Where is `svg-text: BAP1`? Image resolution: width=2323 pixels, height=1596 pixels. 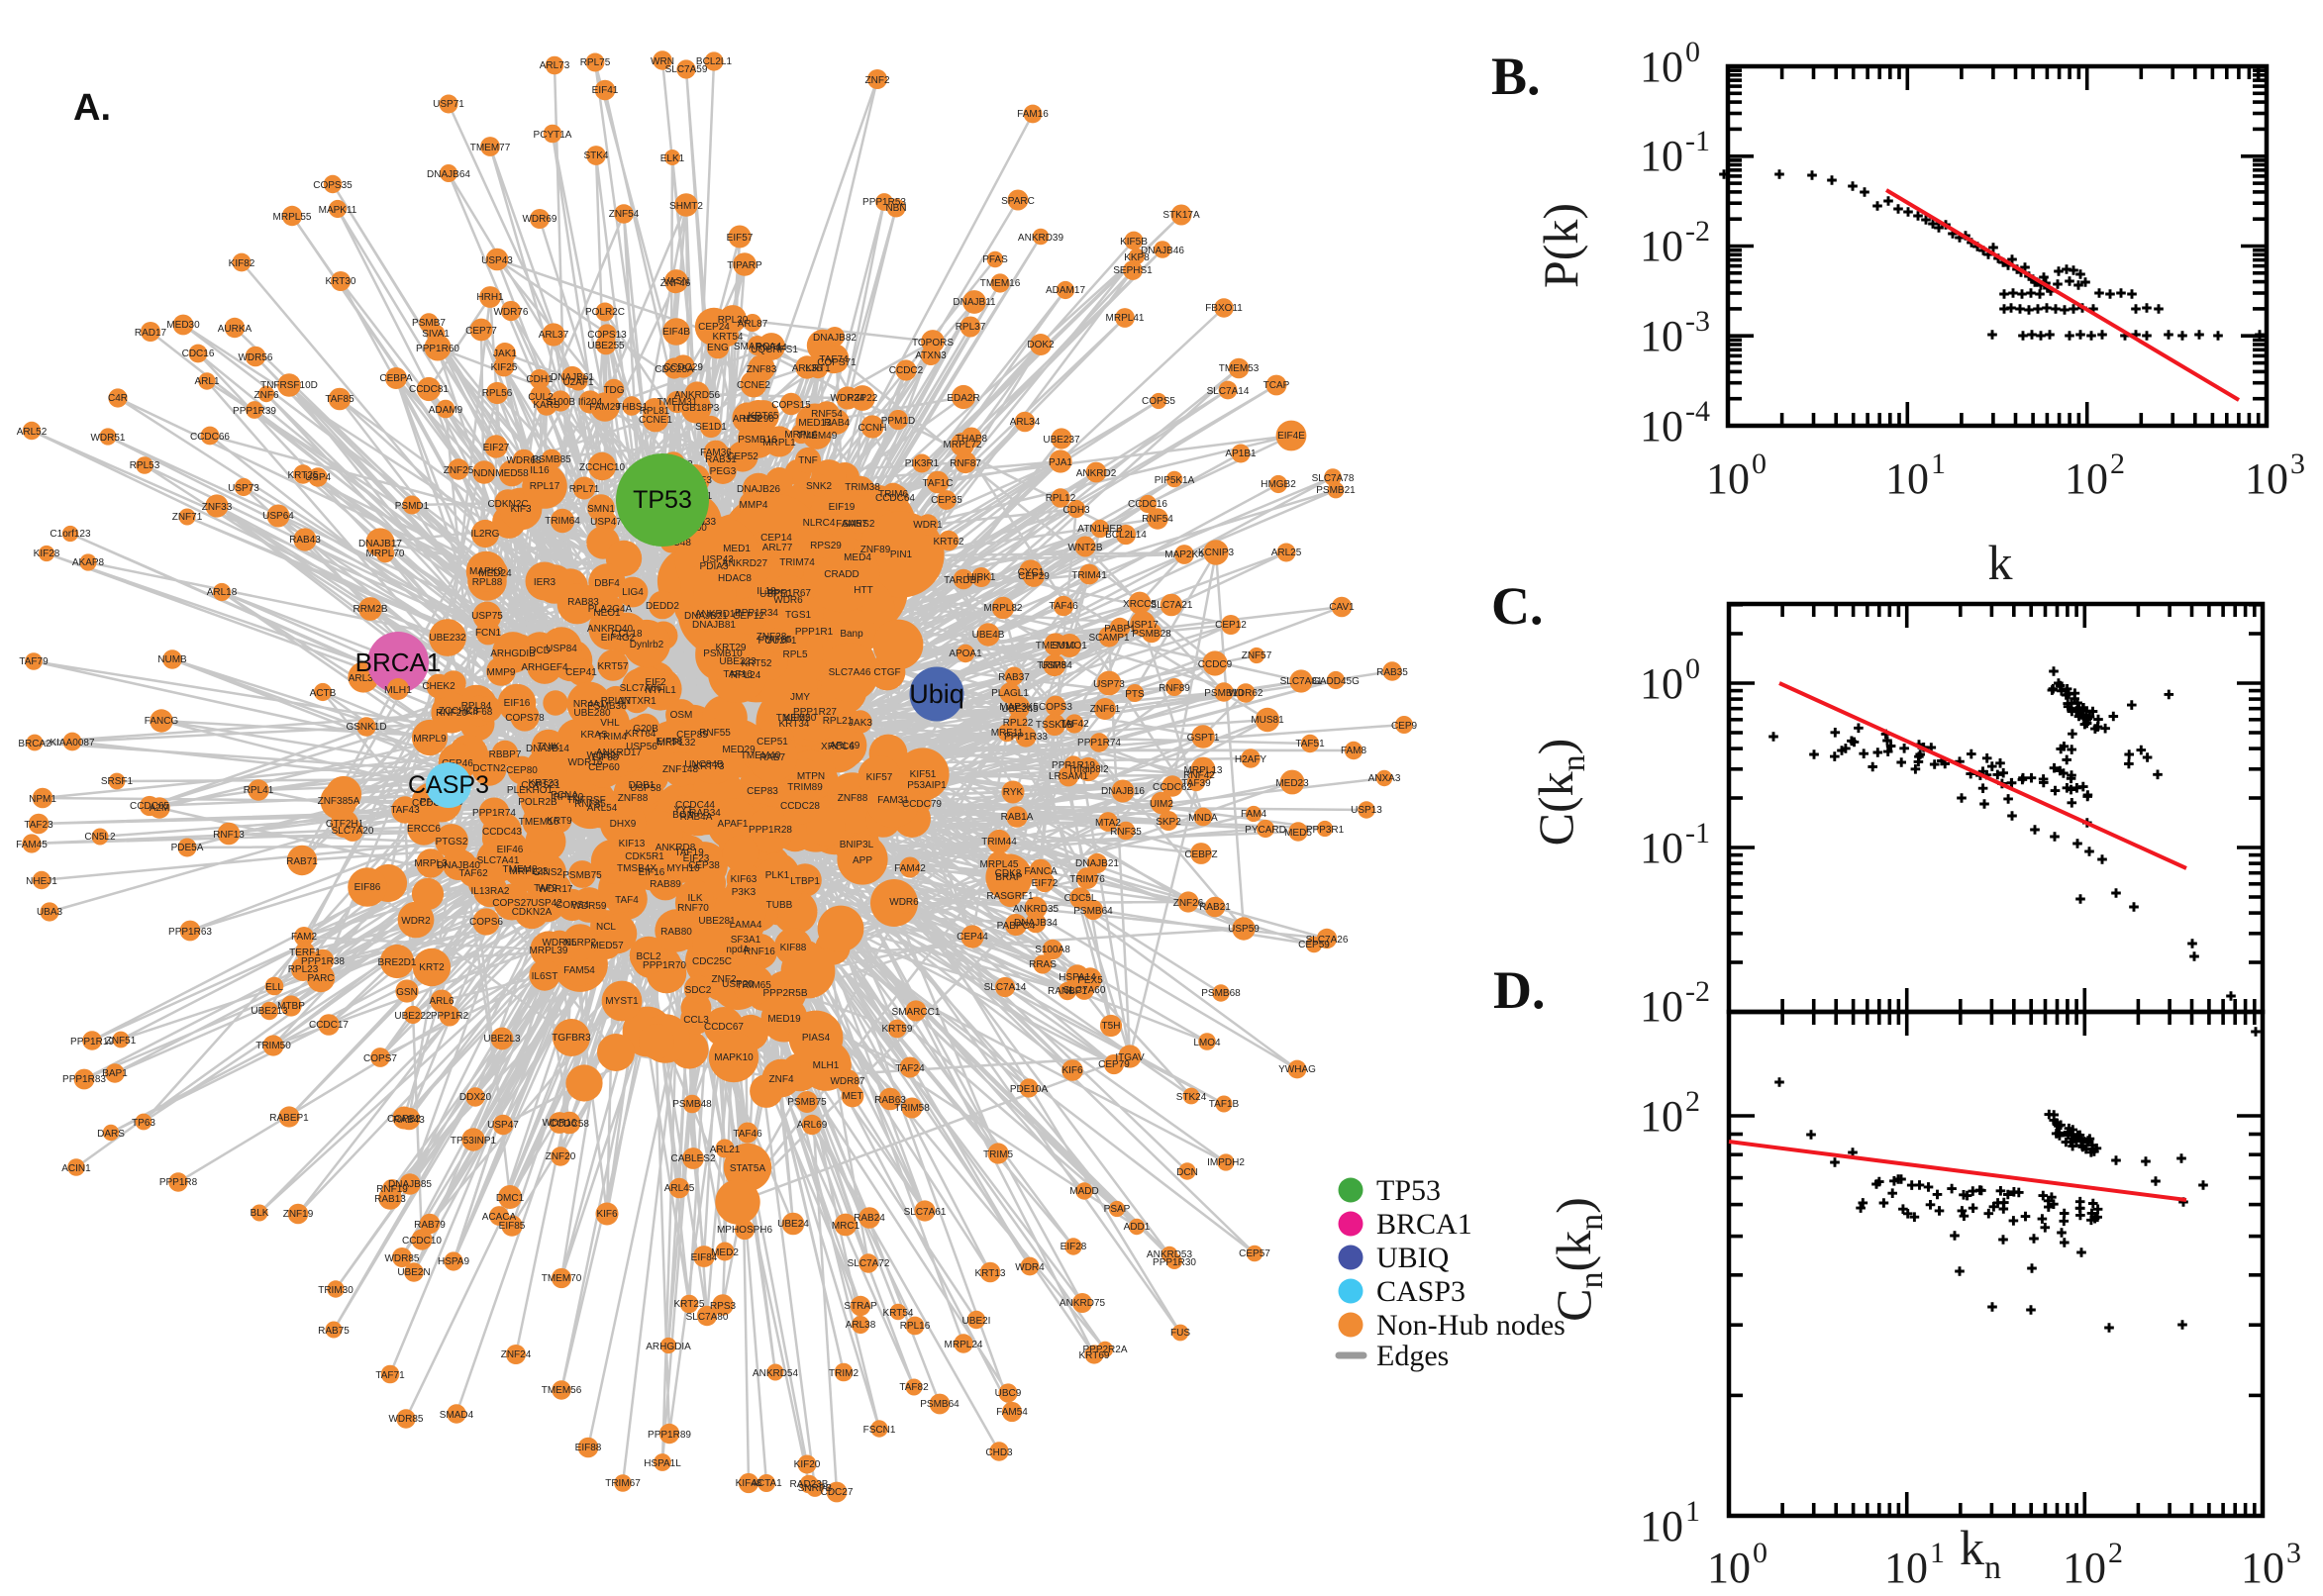
svg-text: BAP1 is located at coordinates (115, 1073).